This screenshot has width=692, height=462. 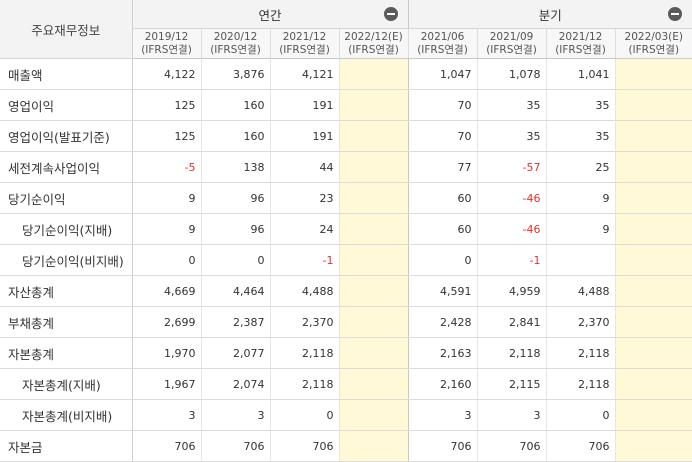 What do you see at coordinates (442, 198) in the screenshot?
I see `table-cell: 60` at bounding box center [442, 198].